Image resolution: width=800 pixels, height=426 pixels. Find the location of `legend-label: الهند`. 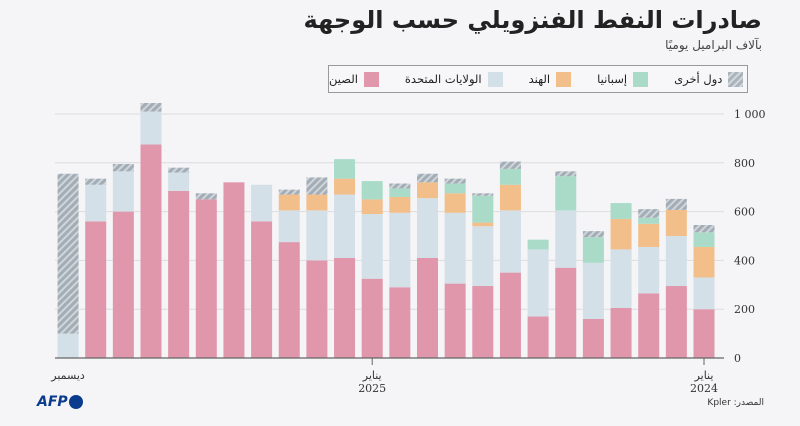

legend-label: الهند is located at coordinates (539, 79).